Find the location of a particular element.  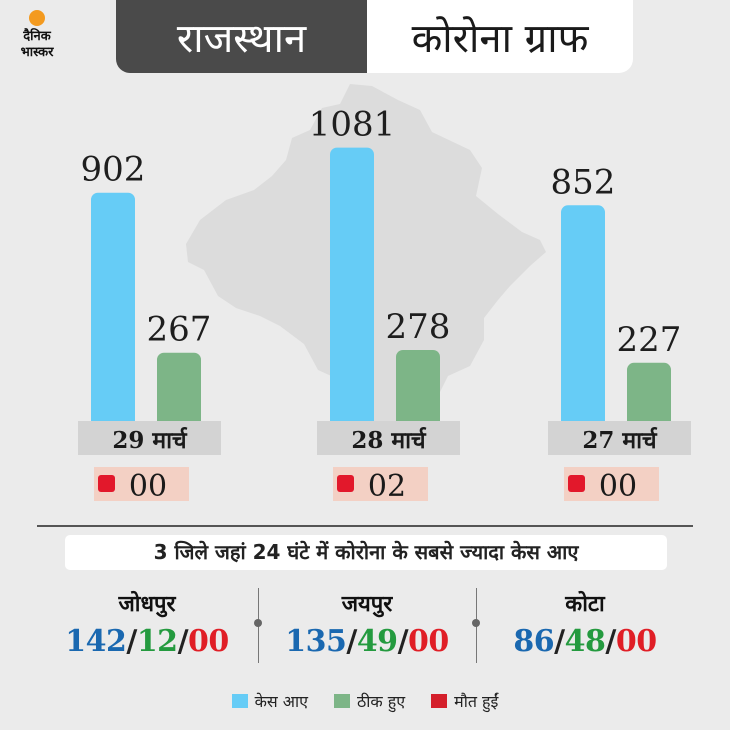

bar-value-cases: 902 is located at coordinates (113, 170).